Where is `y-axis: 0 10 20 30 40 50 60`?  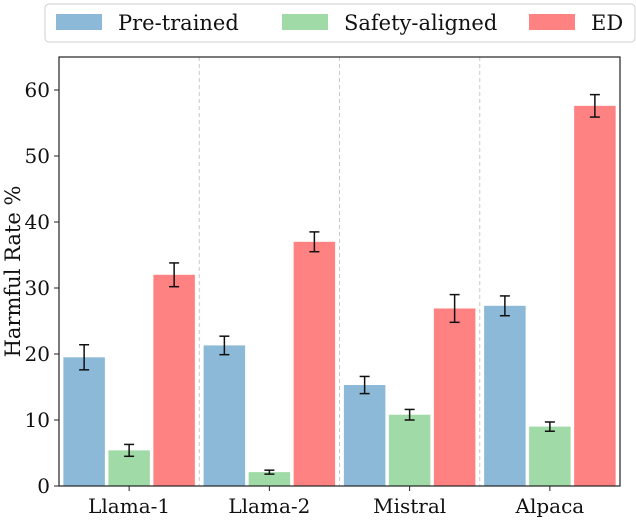 y-axis: 0 10 20 30 40 50 60 is located at coordinates (42, 288).